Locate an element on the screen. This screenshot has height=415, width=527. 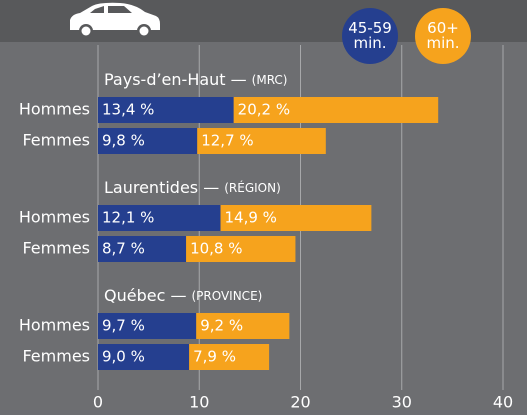
x-tick-label: 20 is located at coordinates (300, 402).